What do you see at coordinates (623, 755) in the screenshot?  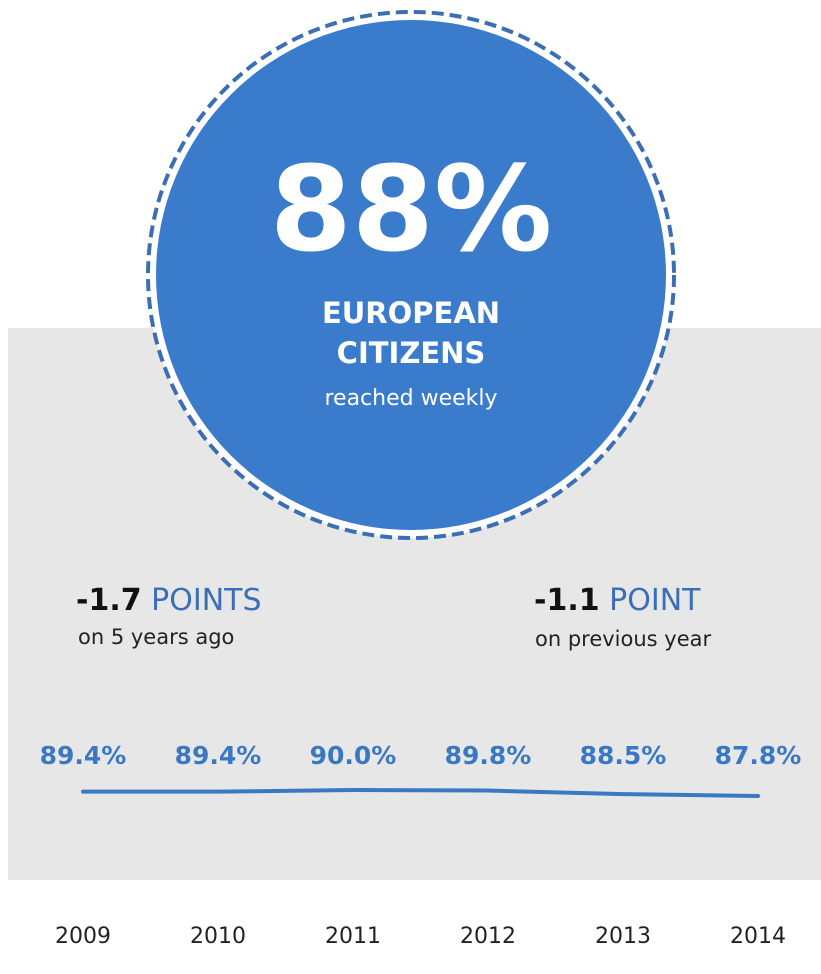 I see `value-label: 88.5%` at bounding box center [623, 755].